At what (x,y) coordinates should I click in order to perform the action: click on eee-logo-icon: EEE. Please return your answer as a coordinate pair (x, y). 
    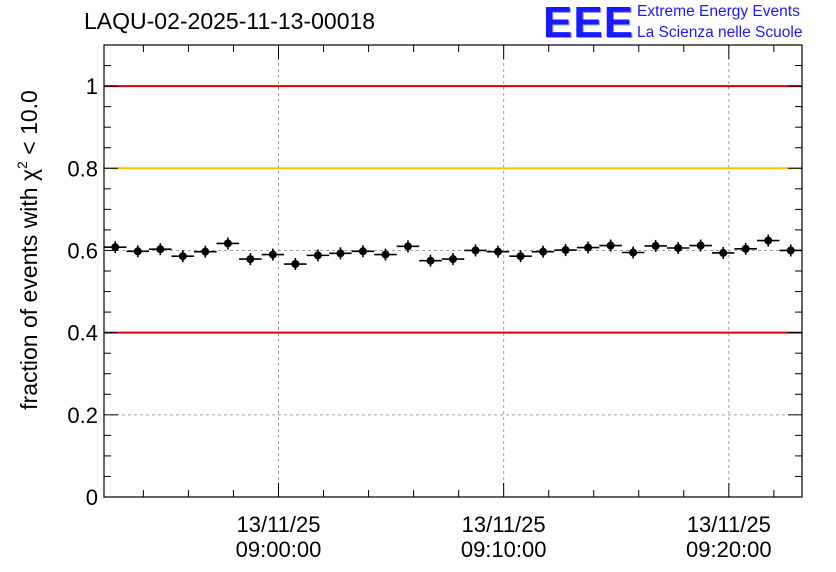
    Looking at the image, I should click on (589, 23).